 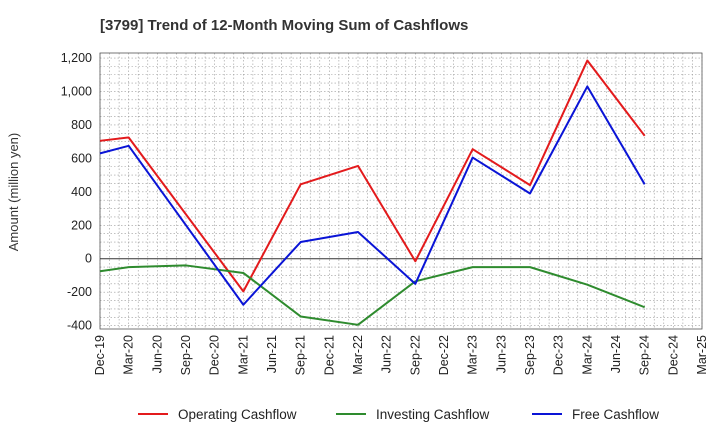 What do you see at coordinates (501, 354) in the screenshot?
I see `x-tick-label: Jun-23` at bounding box center [501, 354].